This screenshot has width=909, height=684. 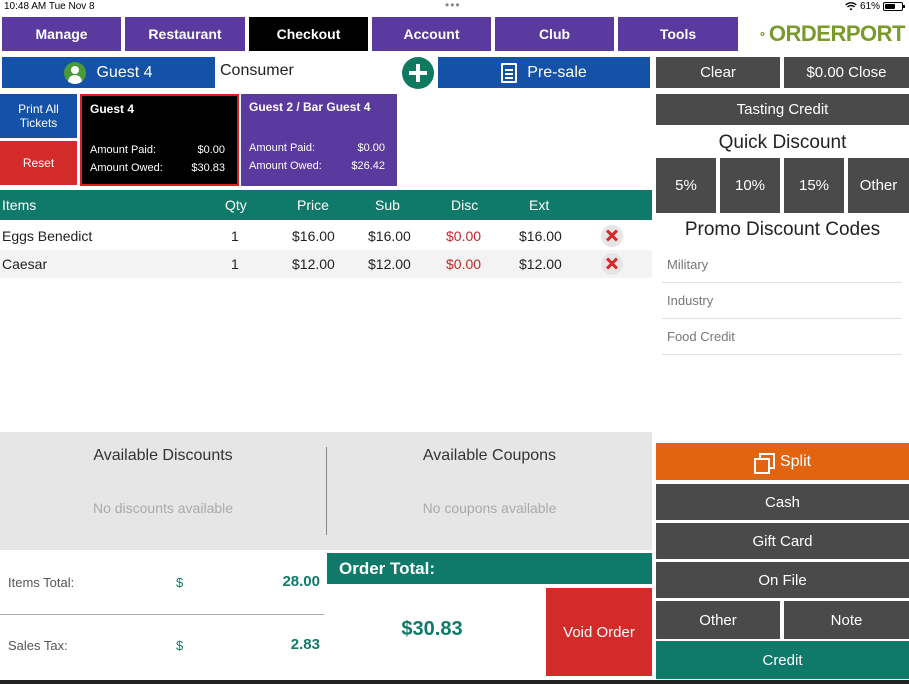 I want to click on header-ext: Ext, so click(x=539, y=205).